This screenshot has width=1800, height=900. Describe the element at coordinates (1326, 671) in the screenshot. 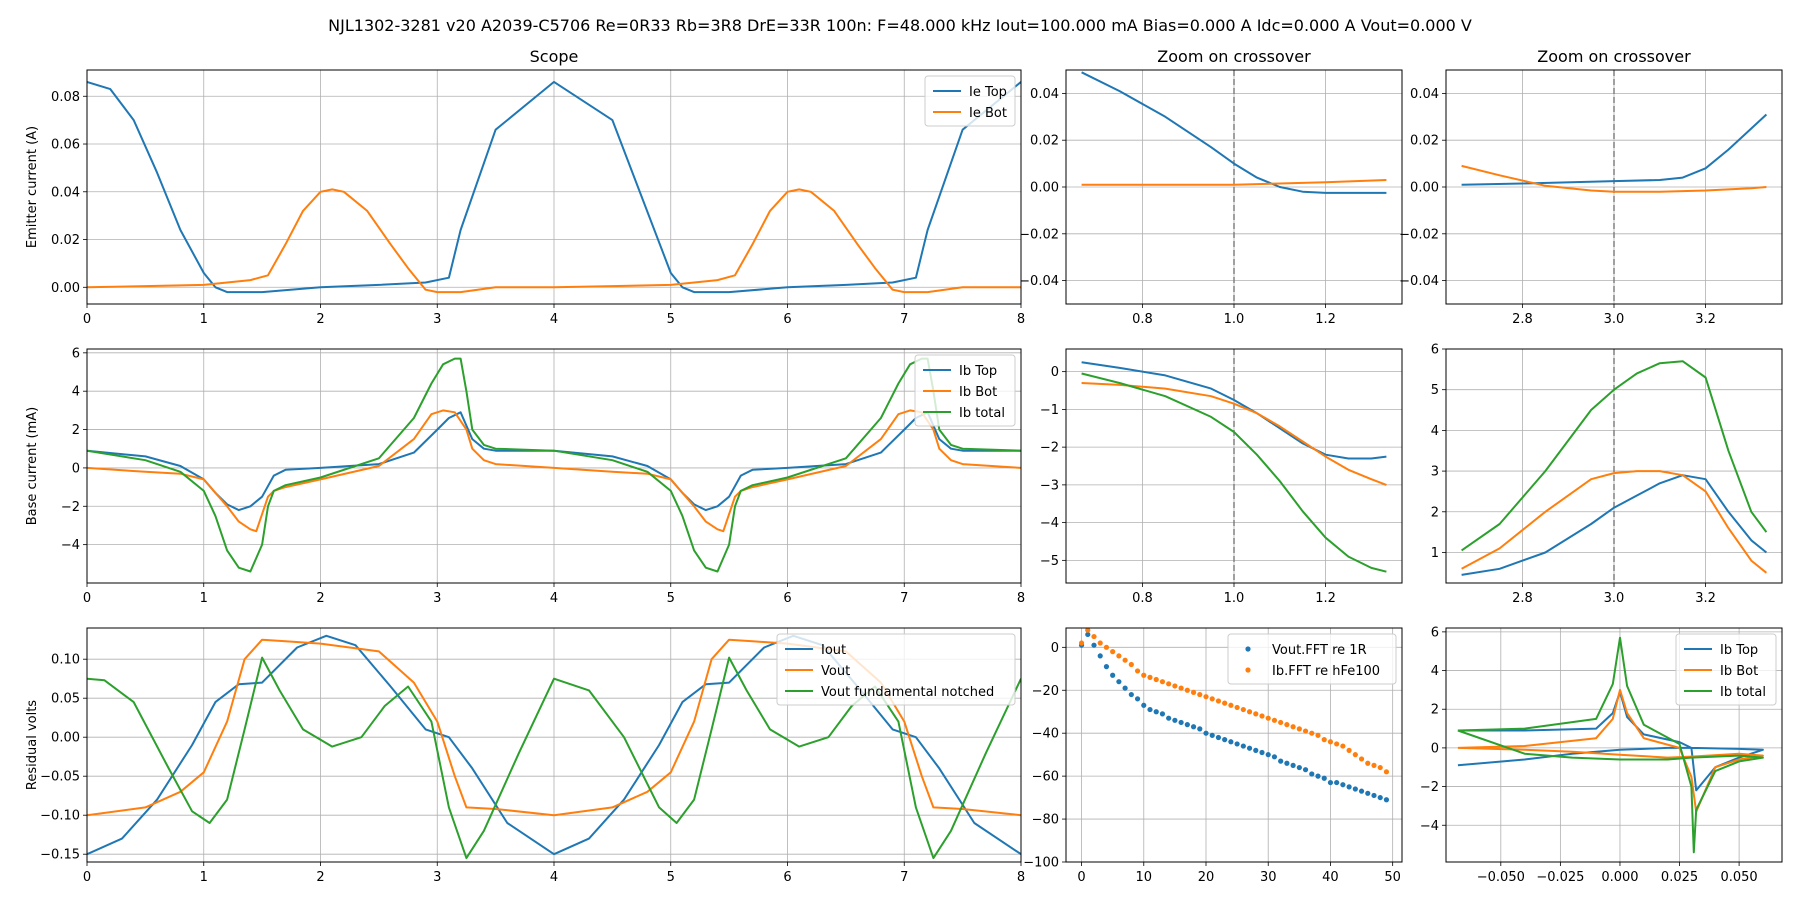

I see `legend-label: Ib.FFT re hFe100` at that location.